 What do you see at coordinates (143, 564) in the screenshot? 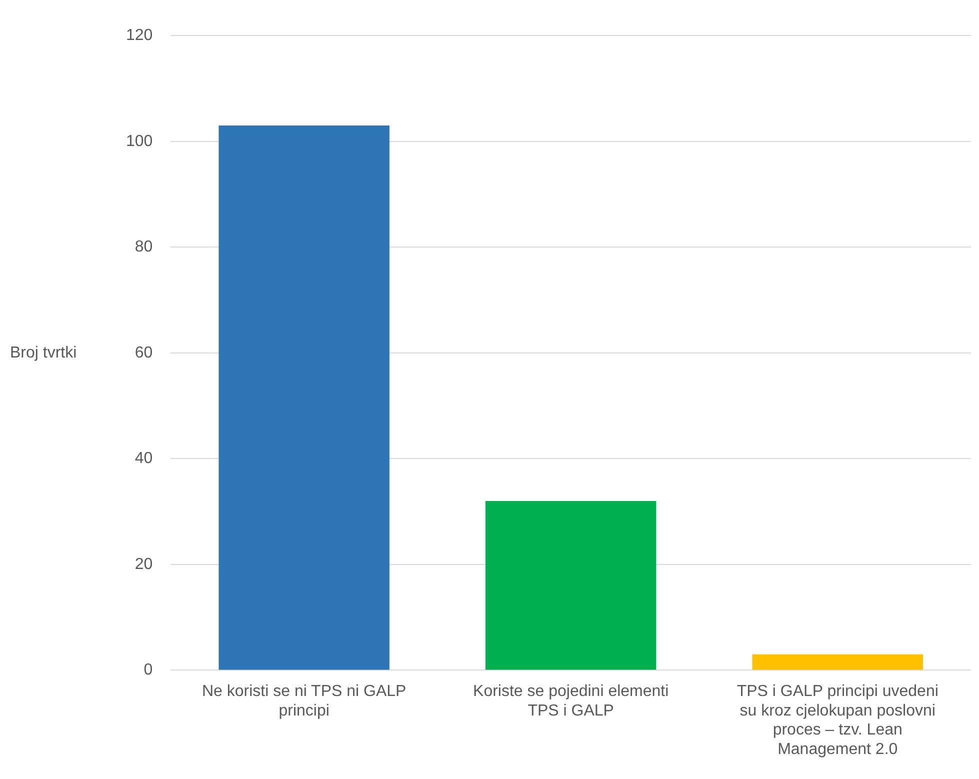
I see `y-tick-label: 20` at bounding box center [143, 564].